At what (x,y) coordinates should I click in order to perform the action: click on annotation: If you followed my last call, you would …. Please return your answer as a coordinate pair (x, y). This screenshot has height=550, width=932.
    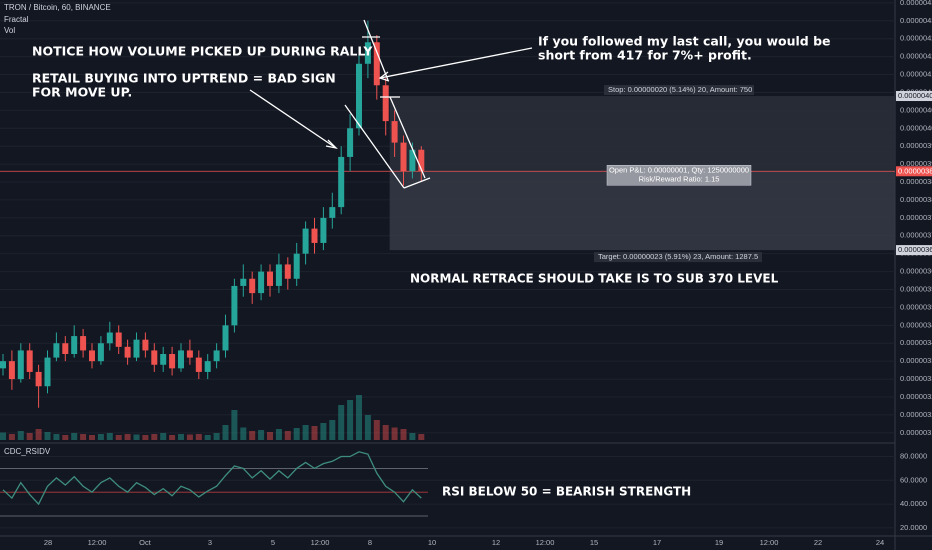
    Looking at the image, I should click on (684, 41).